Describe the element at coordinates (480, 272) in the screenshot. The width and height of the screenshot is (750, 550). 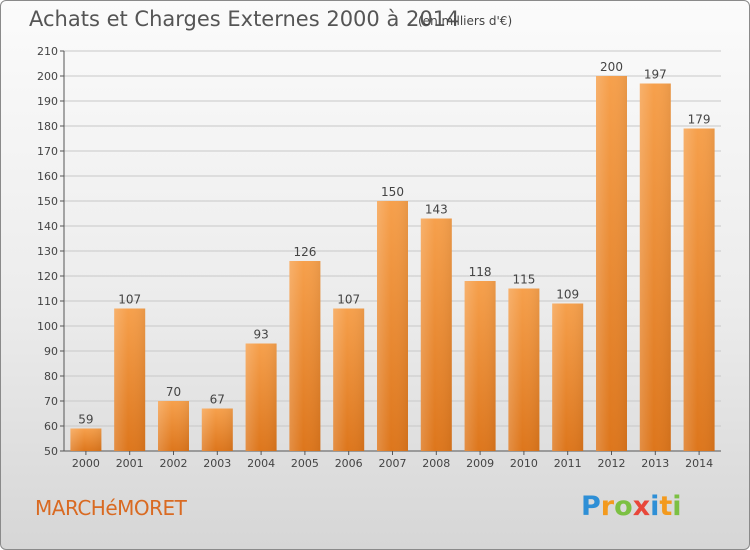
I see `value-label: 118` at that location.